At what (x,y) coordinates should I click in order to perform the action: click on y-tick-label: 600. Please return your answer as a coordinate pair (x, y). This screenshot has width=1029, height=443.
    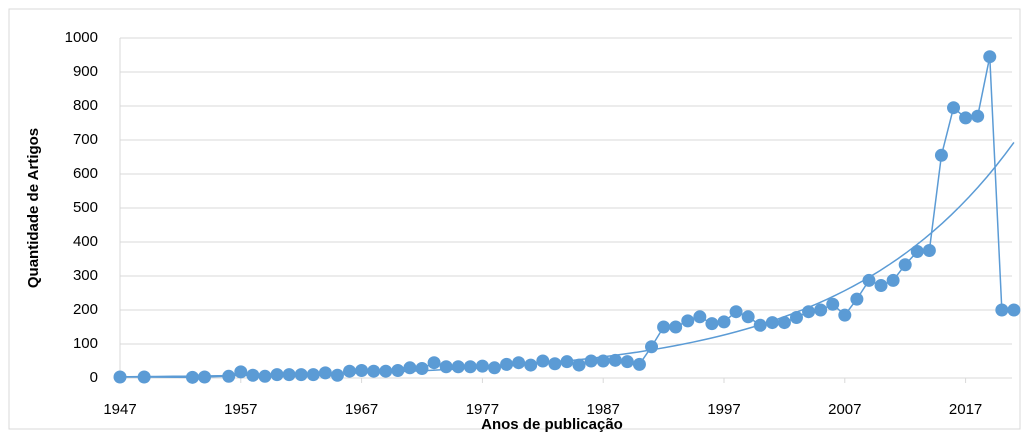
    Looking at the image, I should click on (85, 173).